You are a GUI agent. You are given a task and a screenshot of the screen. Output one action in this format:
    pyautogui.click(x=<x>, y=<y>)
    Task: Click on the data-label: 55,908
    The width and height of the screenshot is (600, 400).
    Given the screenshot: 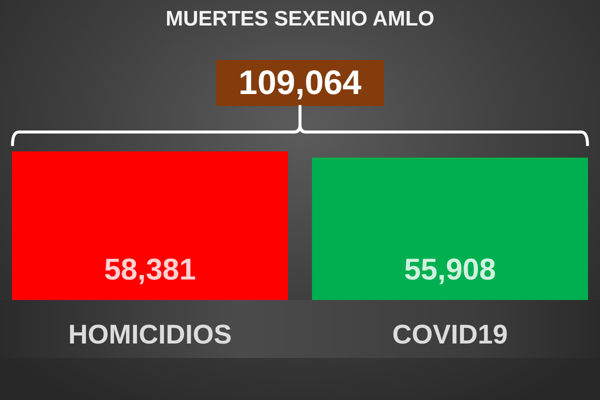 What is the action you would take?
    pyautogui.click(x=450, y=269)
    